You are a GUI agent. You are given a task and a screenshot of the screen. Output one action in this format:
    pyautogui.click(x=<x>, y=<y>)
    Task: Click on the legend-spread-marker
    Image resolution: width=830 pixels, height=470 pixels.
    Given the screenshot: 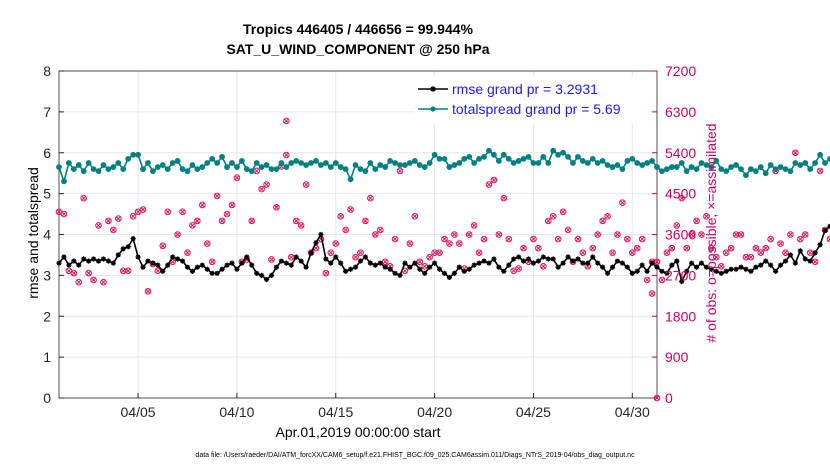 What is the action you would take?
    pyautogui.click(x=433, y=109)
    